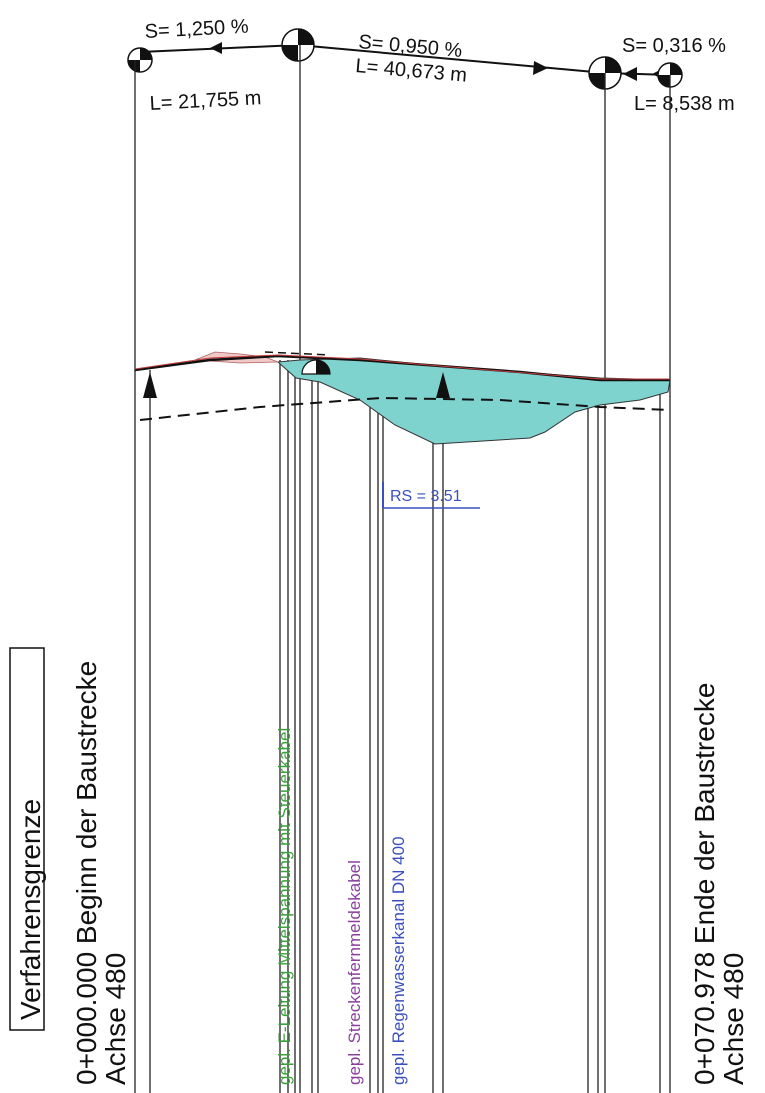 This screenshot has height=1093, width=765. Describe the element at coordinates (205, 101) in the screenshot. I see `segment1-length: L= 21,755 m` at that location.